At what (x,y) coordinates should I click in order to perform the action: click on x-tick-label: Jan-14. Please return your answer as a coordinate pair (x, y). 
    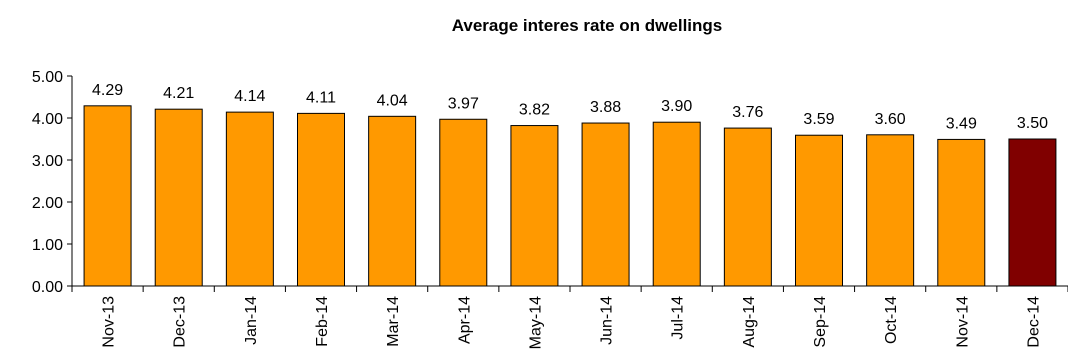
    Looking at the image, I should click on (251, 320).